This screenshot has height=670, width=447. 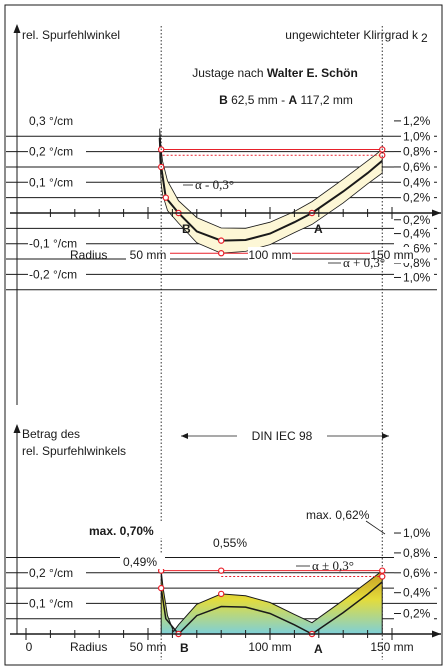 I want to click on lower-x-axis-title: Radius, so click(x=88, y=647).